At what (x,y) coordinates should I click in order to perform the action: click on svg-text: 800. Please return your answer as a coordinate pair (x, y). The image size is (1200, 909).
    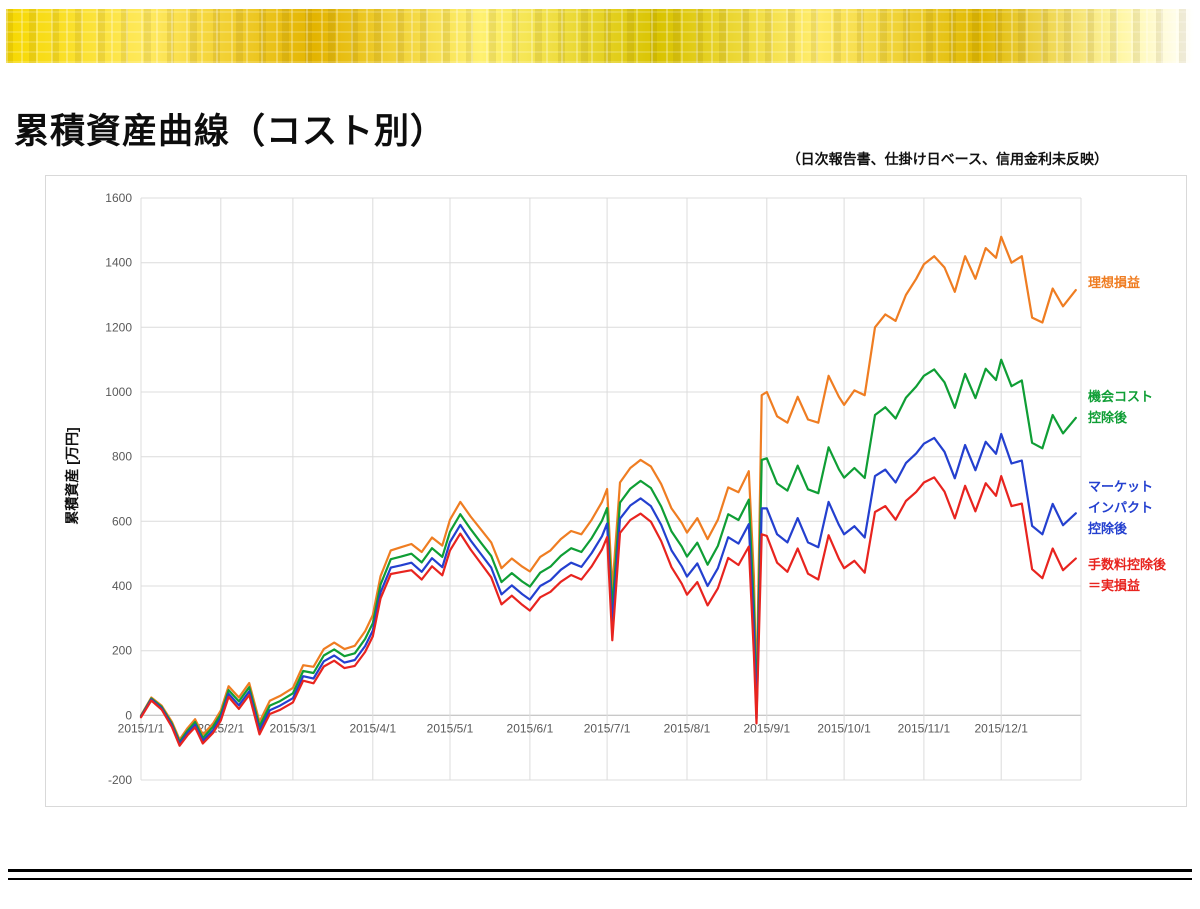
    Looking at the image, I should click on (122, 457).